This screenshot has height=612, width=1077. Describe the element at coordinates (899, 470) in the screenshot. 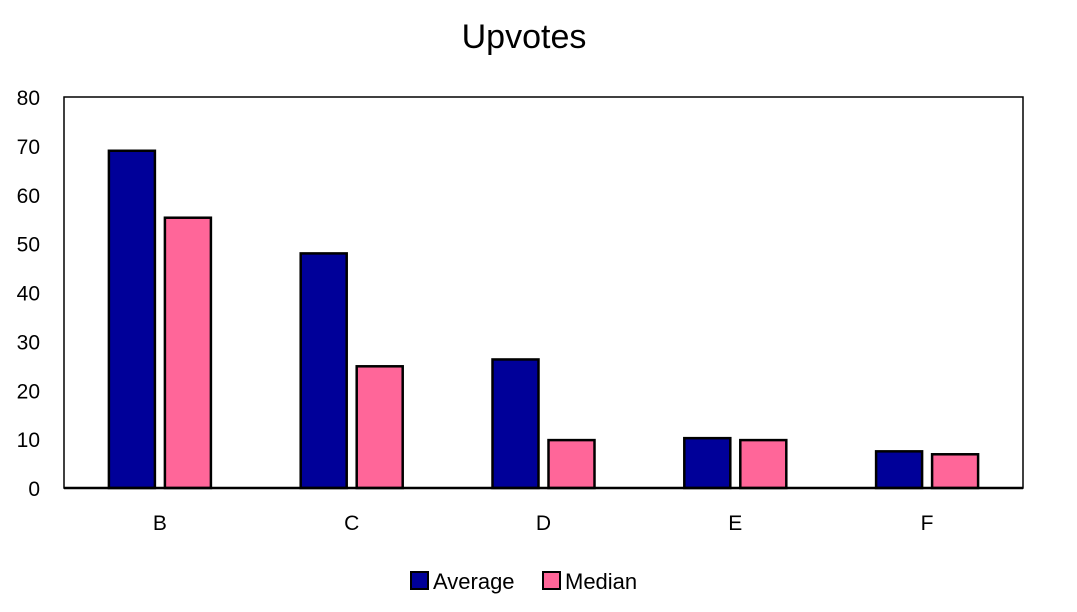

I see `bar-average-f` at that location.